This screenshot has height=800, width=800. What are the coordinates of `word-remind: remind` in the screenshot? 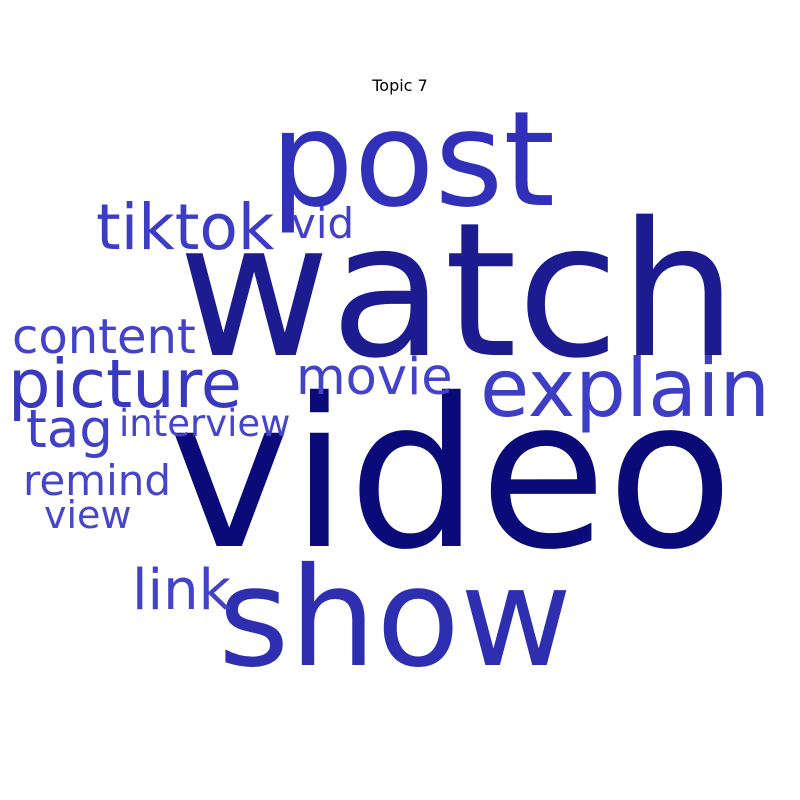 It's located at (97, 480).